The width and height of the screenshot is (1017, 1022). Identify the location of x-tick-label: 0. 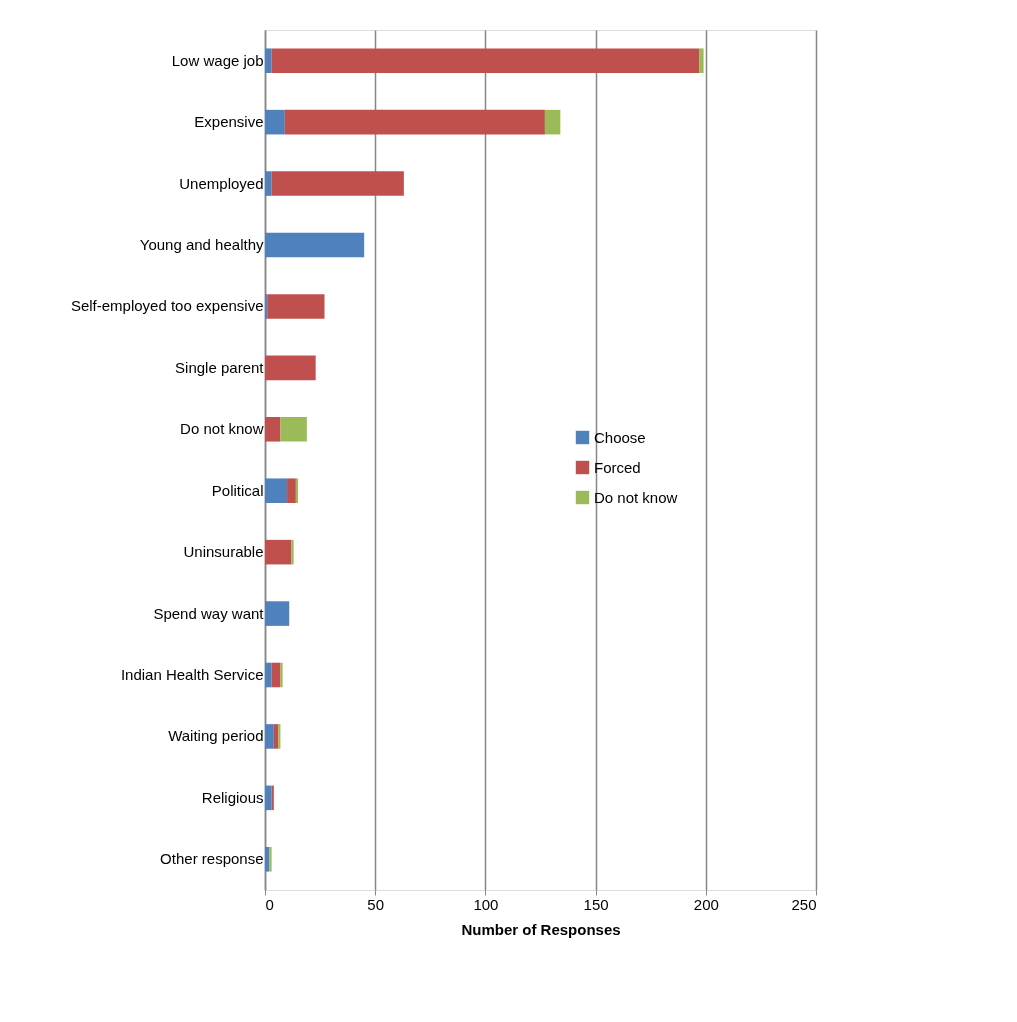
(269, 904).